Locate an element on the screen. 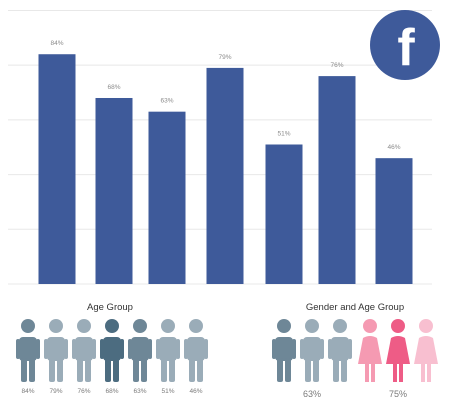 Image resolution: width=451 pixels, height=412 pixels. bar-value-label: 68% is located at coordinates (113, 87).